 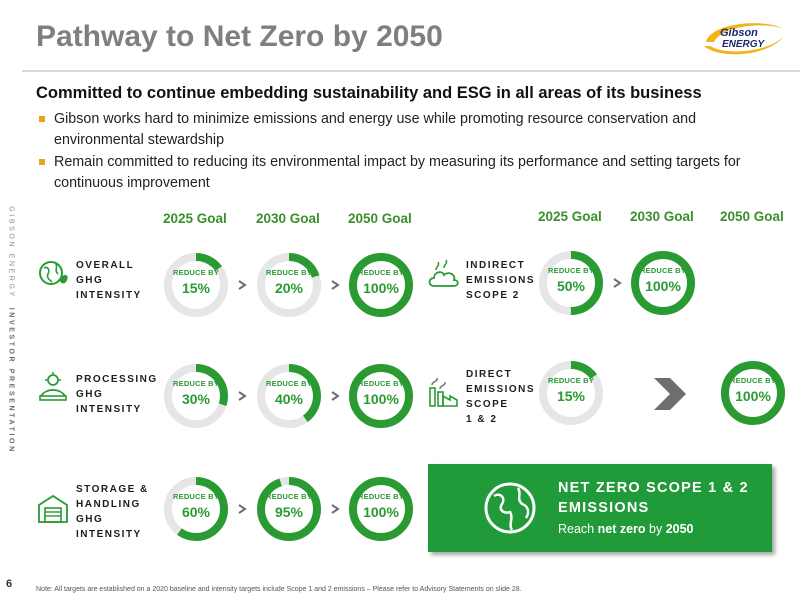 What do you see at coordinates (380, 218) in the screenshot?
I see `left-col-head-2050: 2050 Goal` at bounding box center [380, 218].